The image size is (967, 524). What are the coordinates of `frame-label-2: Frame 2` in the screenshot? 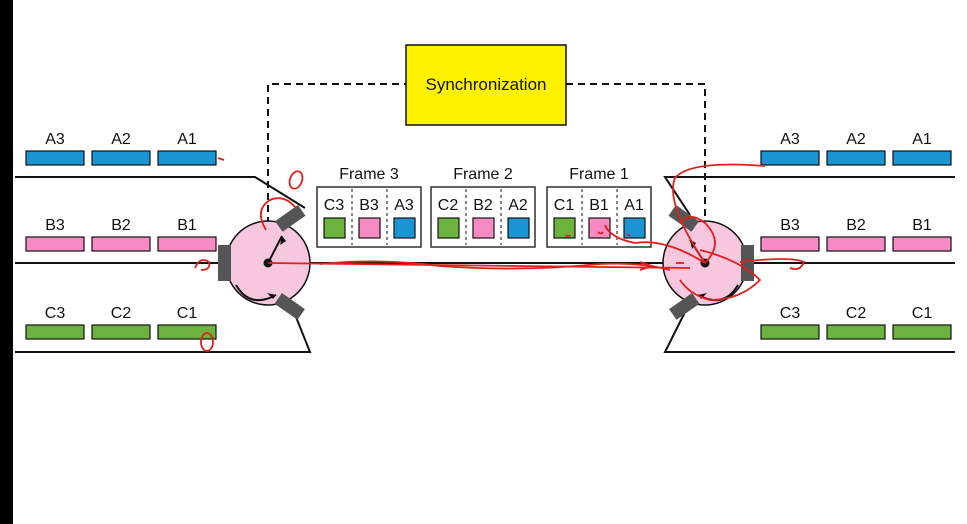 It's located at (483, 174).